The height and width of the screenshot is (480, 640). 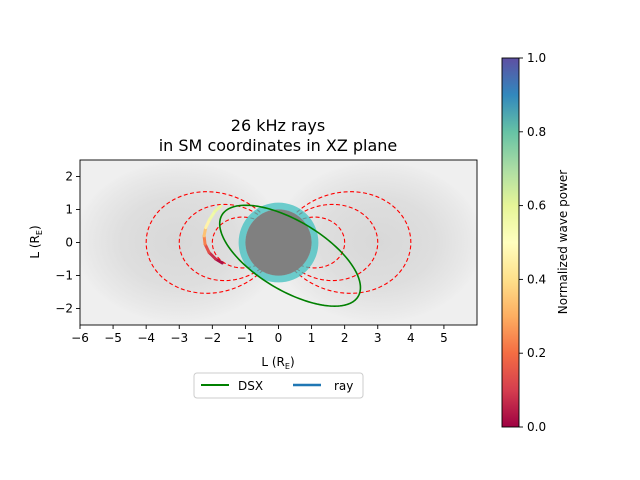 What do you see at coordinates (35, 227) in the screenshot?
I see `y-axis-label-end: )` at bounding box center [35, 227].